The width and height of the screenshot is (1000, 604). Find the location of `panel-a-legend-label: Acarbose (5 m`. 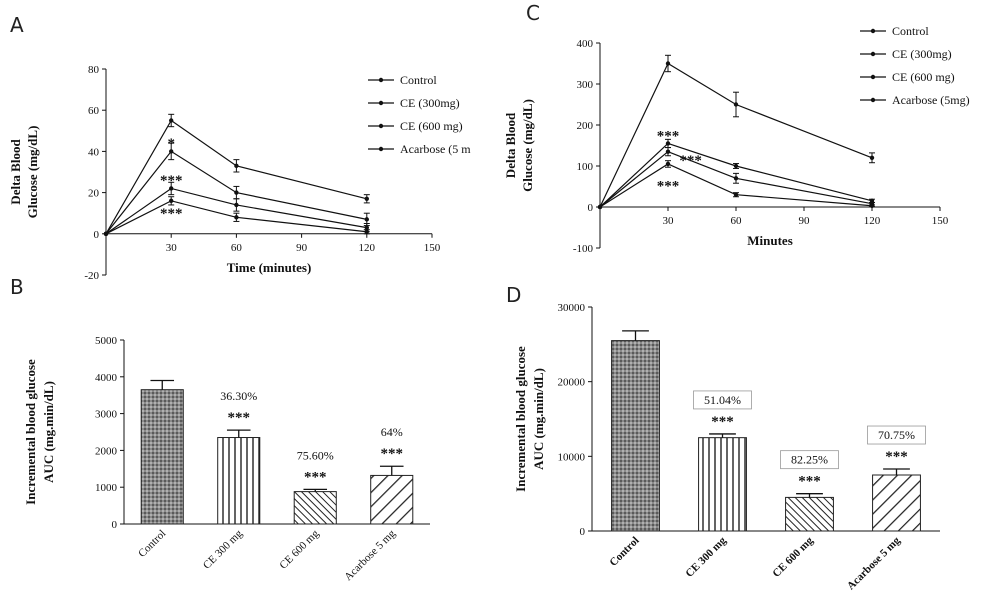

panel-a-legend-label: Acarbose (5 m is located at coordinates (435, 149).